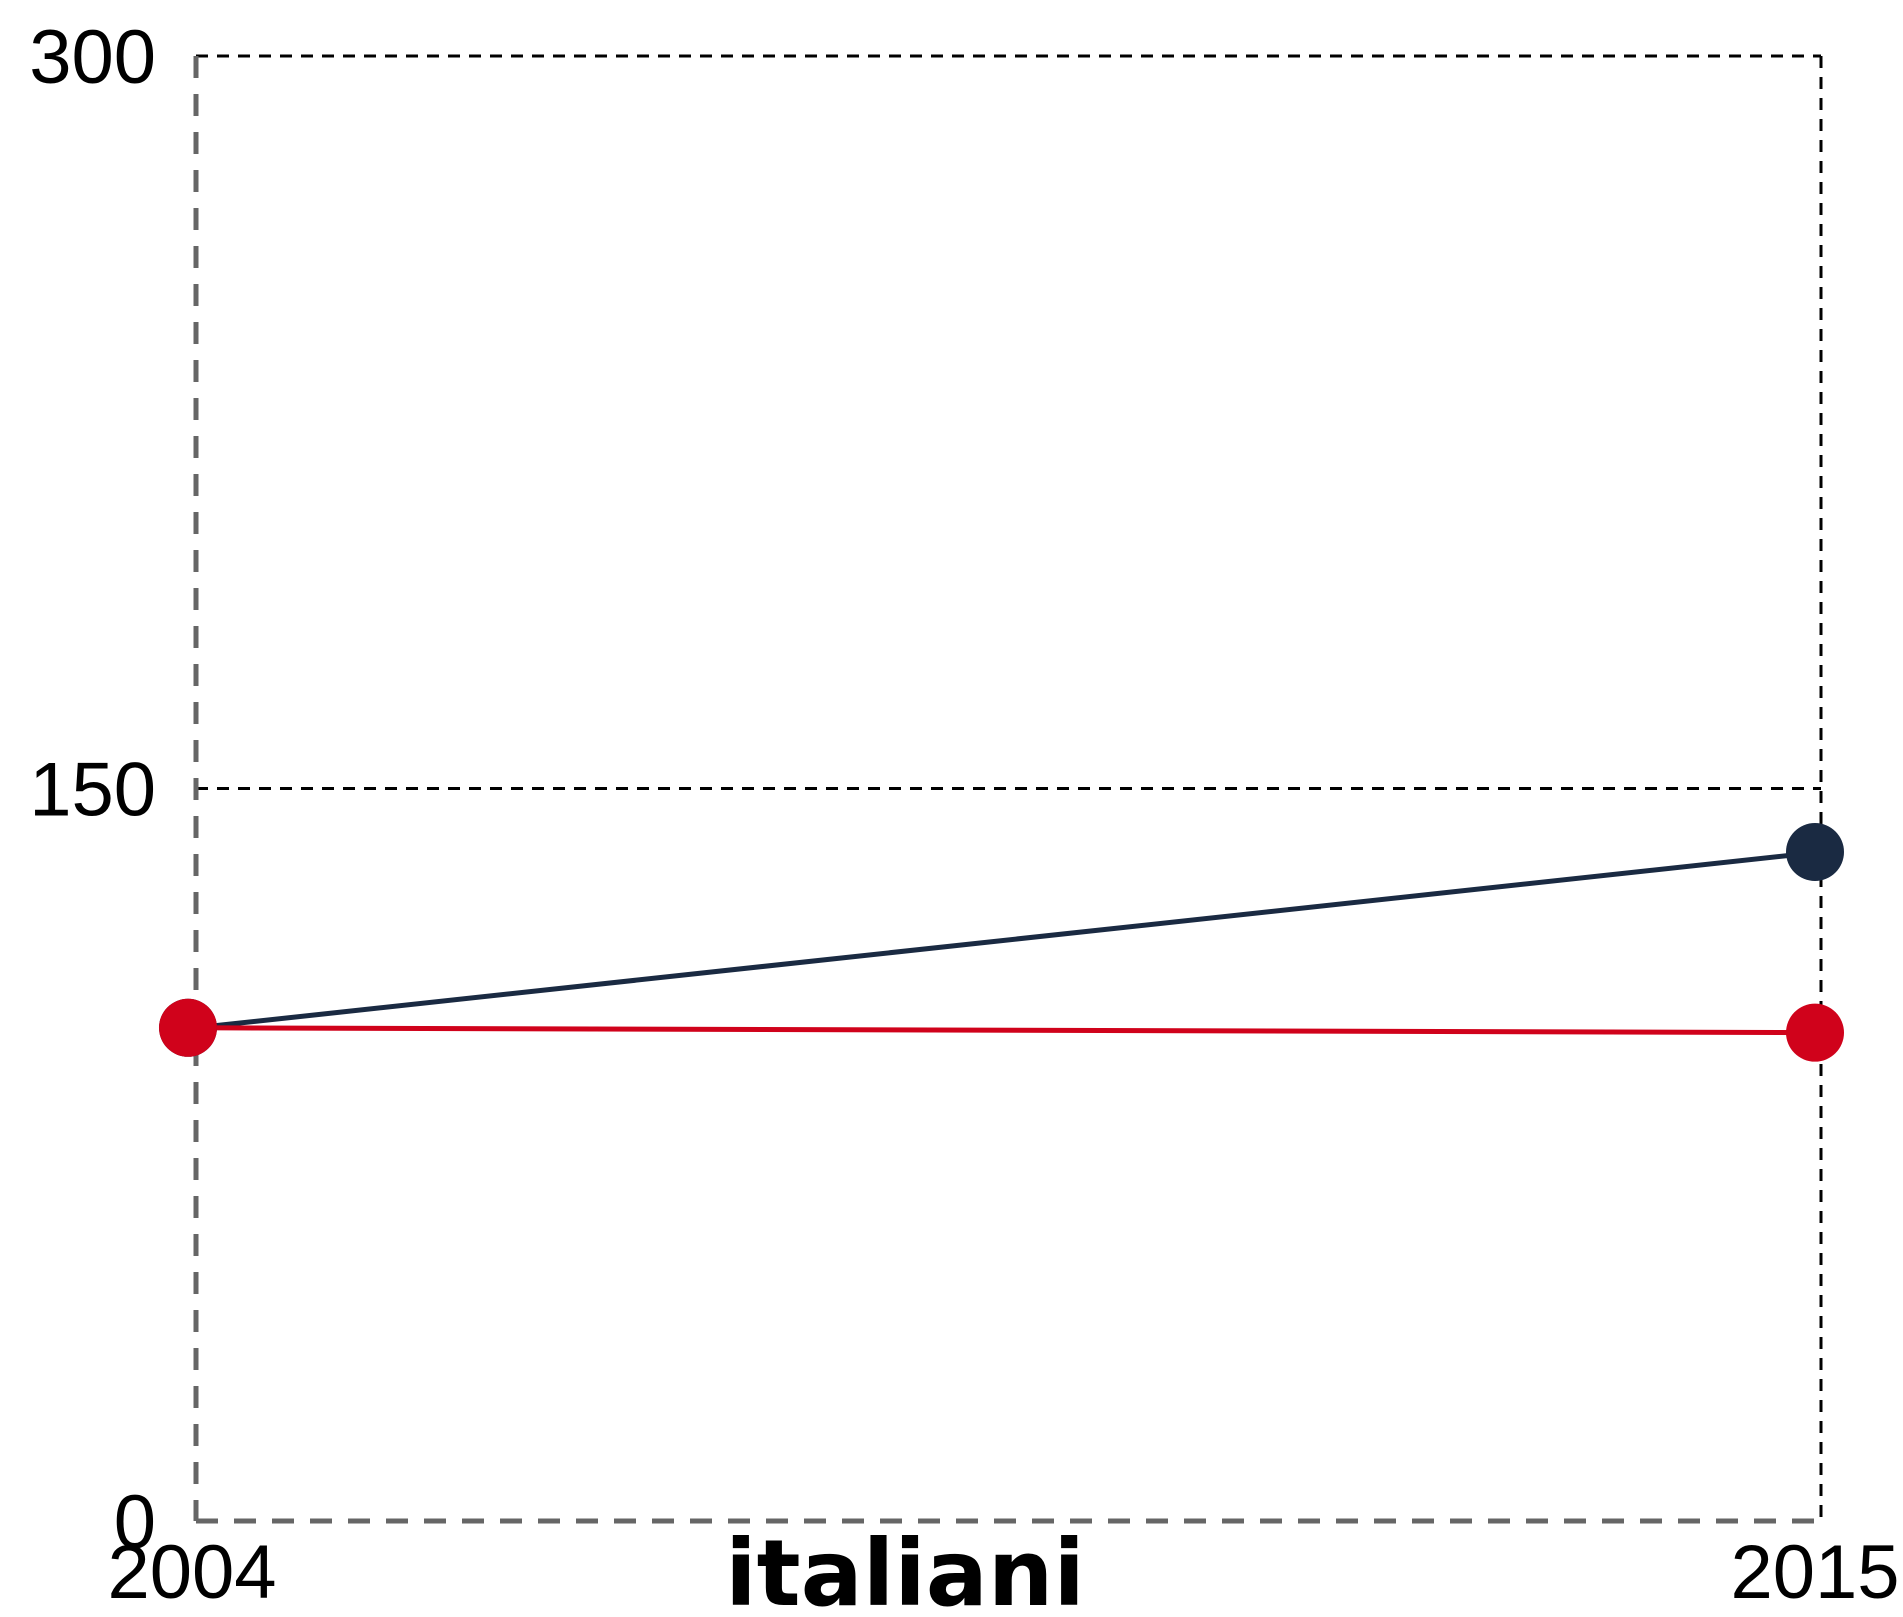 The width and height of the screenshot is (1903, 1617). What do you see at coordinates (1815, 851) in the screenshot?
I see `series-0-point-2015` at bounding box center [1815, 851].